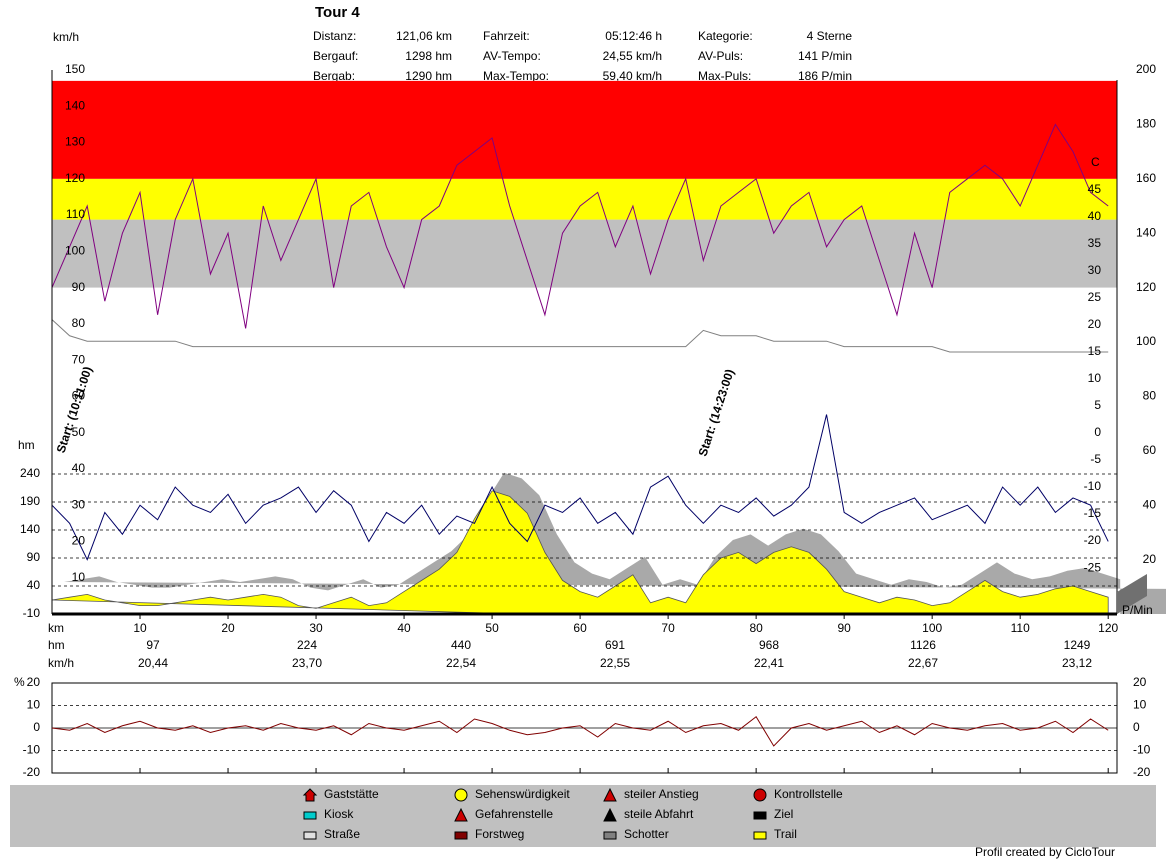 This screenshot has height=859, width=1166. What do you see at coordinates (844, 628) in the screenshot?
I see `x-tick-label: 90` at bounding box center [844, 628].